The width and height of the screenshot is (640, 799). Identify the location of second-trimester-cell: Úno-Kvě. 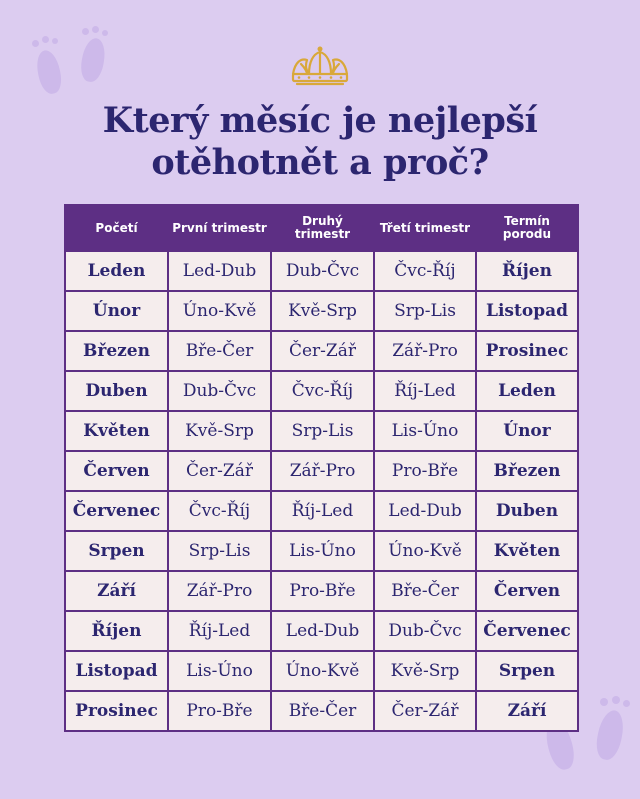
(322, 671).